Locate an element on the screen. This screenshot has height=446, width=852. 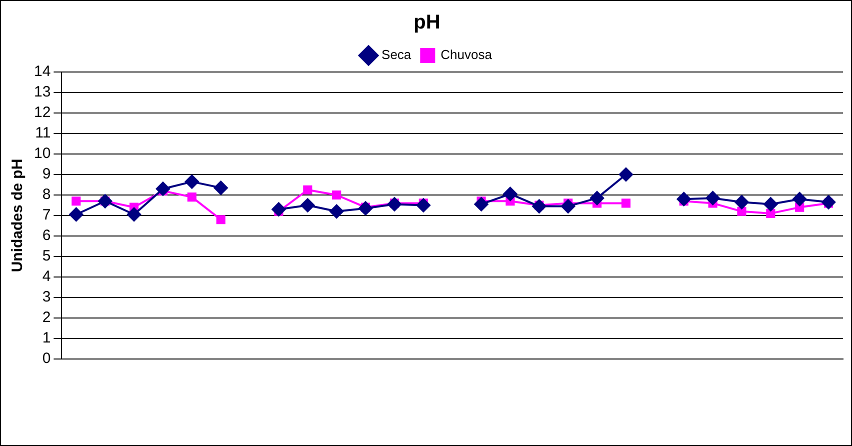
y-tick-label: 6 is located at coordinates (46, 235).